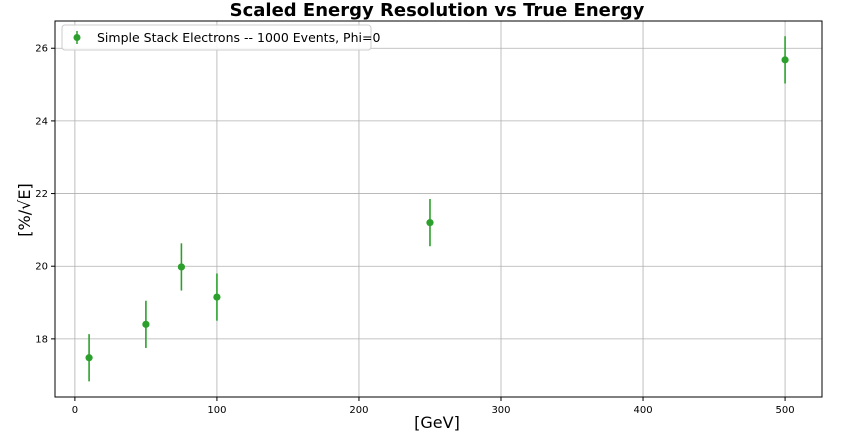  Describe the element at coordinates (216, 410) in the screenshot. I see `x-tick-label: 100` at that location.